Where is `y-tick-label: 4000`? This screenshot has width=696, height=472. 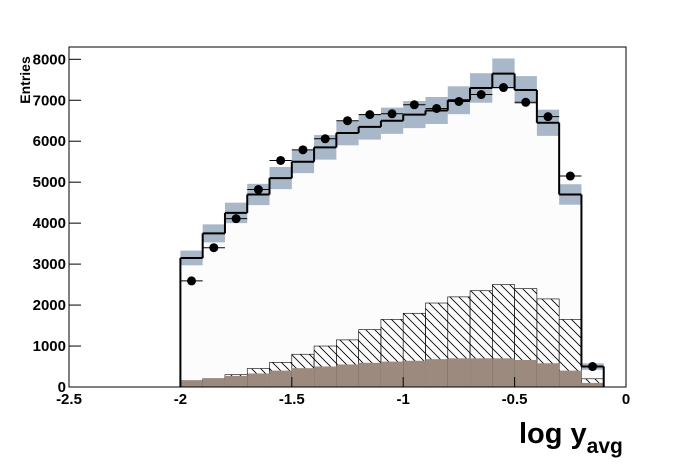
y-tick-label: 4000 is located at coordinates (49, 223).